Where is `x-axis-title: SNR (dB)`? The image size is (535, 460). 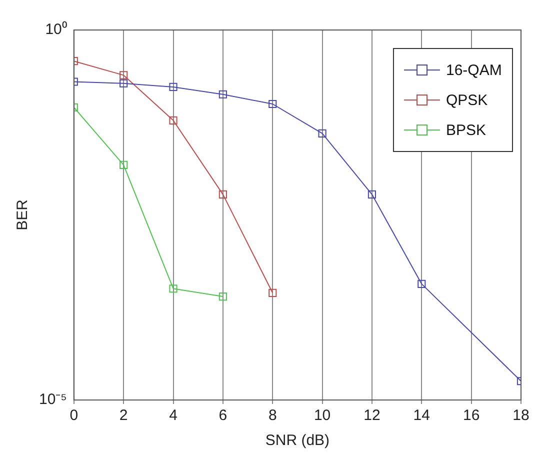 x-axis-title: SNR (dB) is located at coordinates (297, 441).